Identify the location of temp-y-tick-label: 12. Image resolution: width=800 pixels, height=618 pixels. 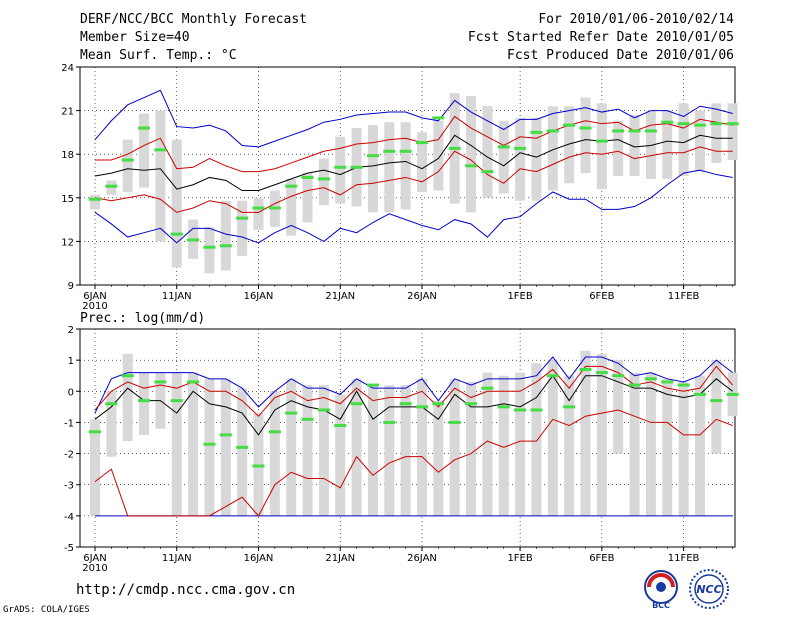
(67, 242).